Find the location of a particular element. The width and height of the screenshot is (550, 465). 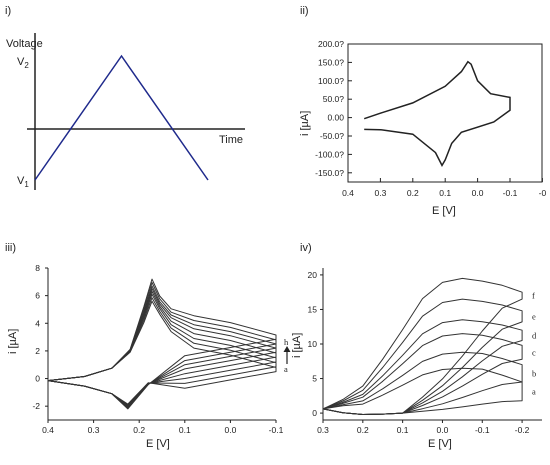

panel-iii-curves is located at coordinates (162, 344).